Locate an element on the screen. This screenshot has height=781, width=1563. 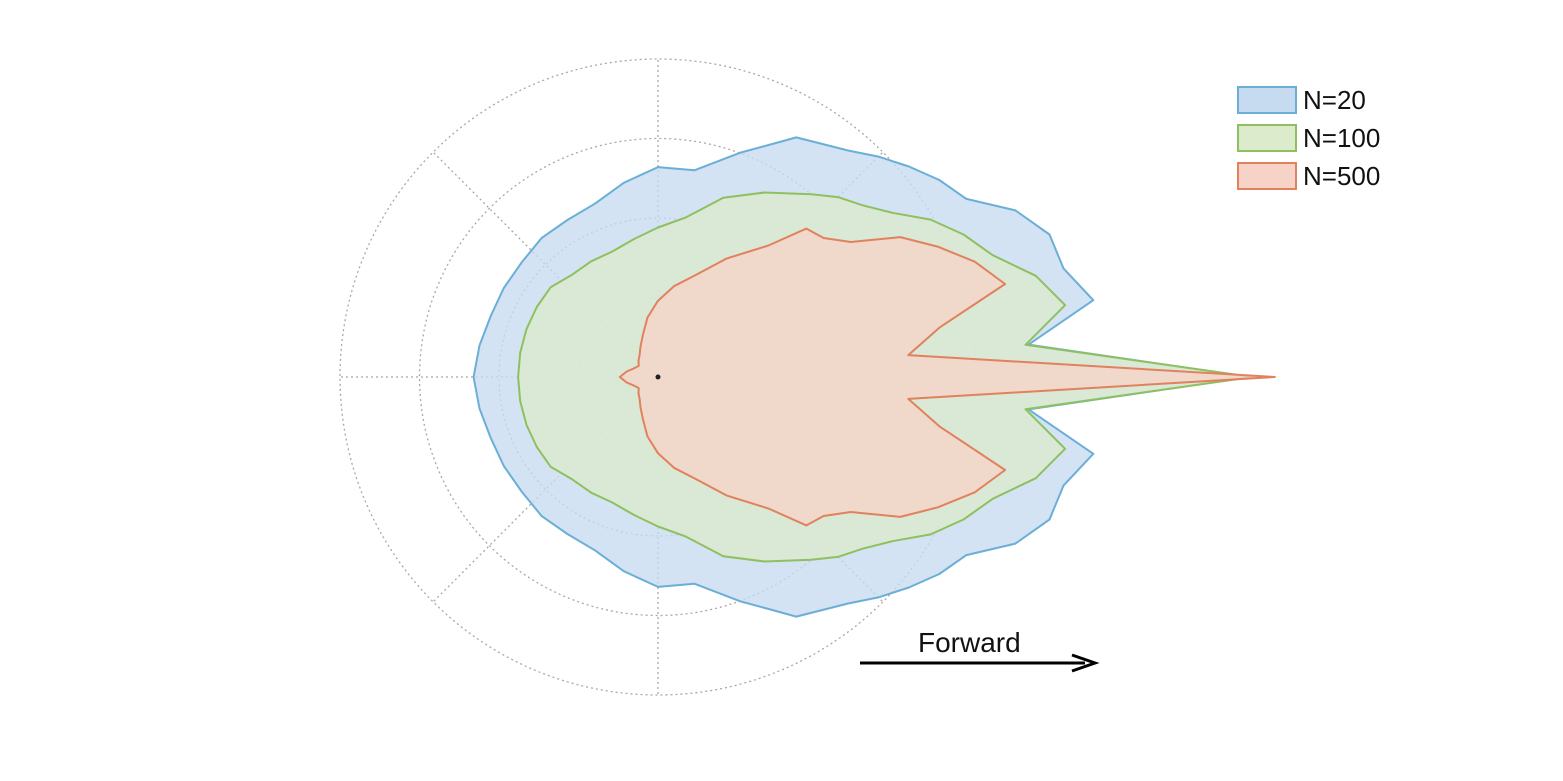
forward-arrow is located at coordinates (980, 663).